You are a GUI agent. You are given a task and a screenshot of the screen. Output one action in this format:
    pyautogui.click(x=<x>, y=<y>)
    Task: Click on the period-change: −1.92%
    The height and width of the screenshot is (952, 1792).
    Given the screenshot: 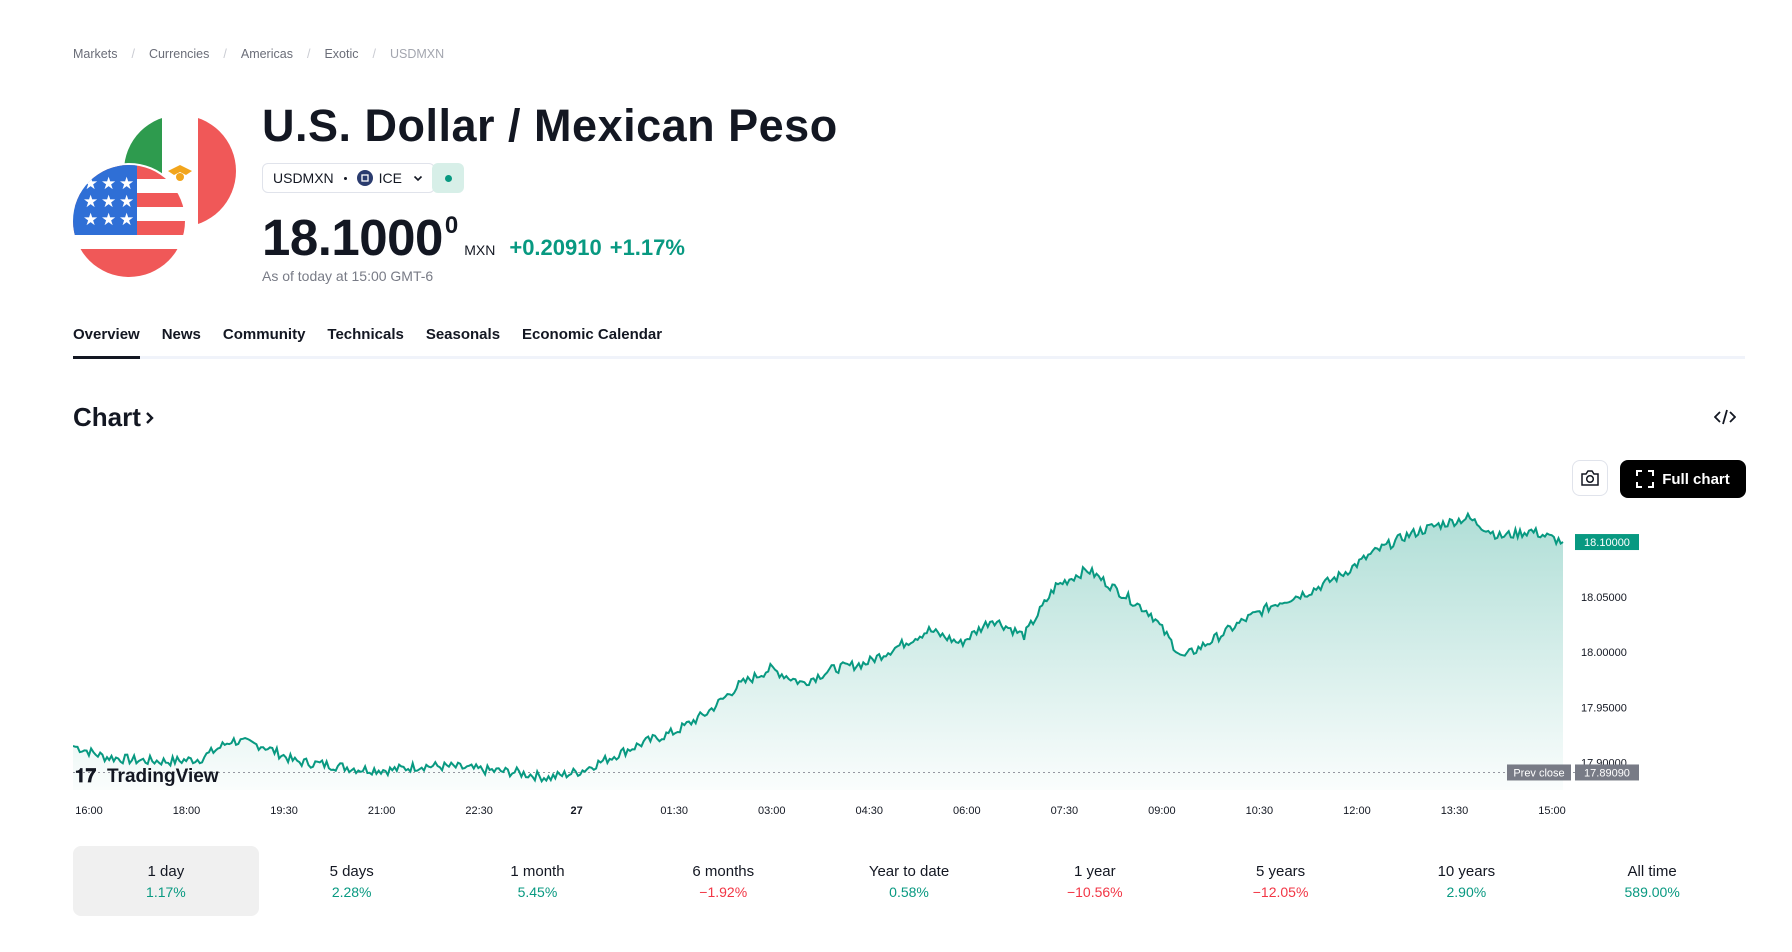 What is the action you would take?
    pyautogui.click(x=723, y=891)
    